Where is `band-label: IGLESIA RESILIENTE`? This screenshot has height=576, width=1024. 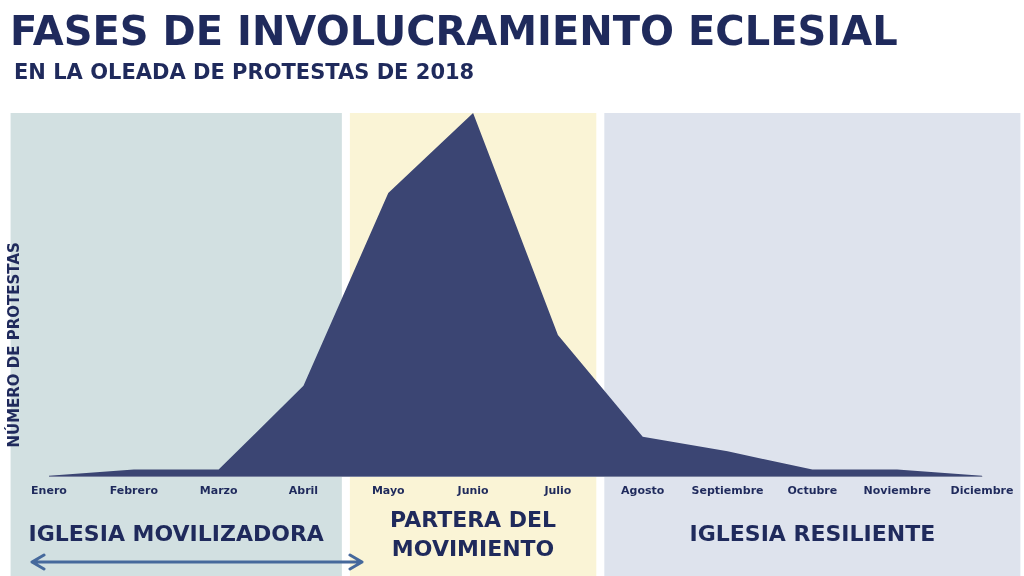
band-label: IGLESIA RESILIENTE is located at coordinates (812, 533).